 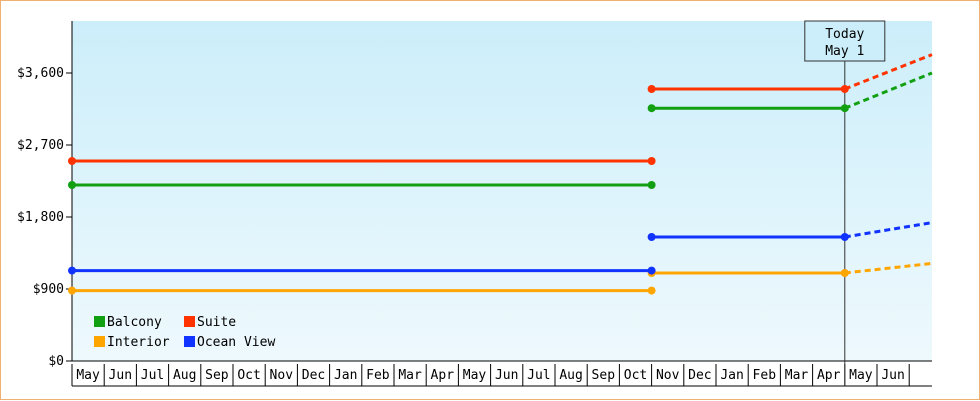 I want to click on y-tick-label: $3,600, so click(x=40, y=73).